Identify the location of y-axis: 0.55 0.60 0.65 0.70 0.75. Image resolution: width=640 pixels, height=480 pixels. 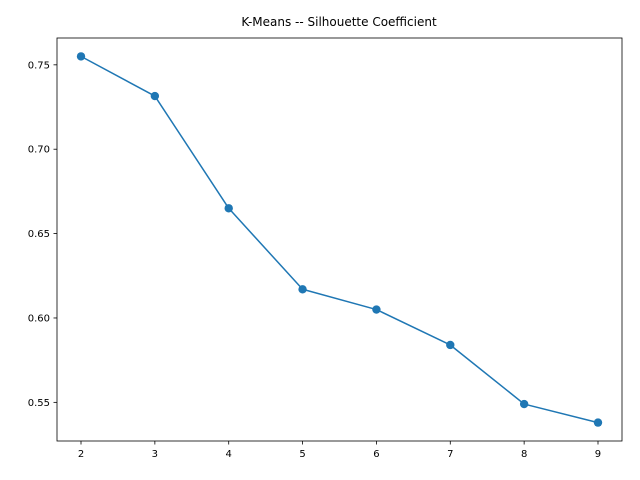
(42, 234).